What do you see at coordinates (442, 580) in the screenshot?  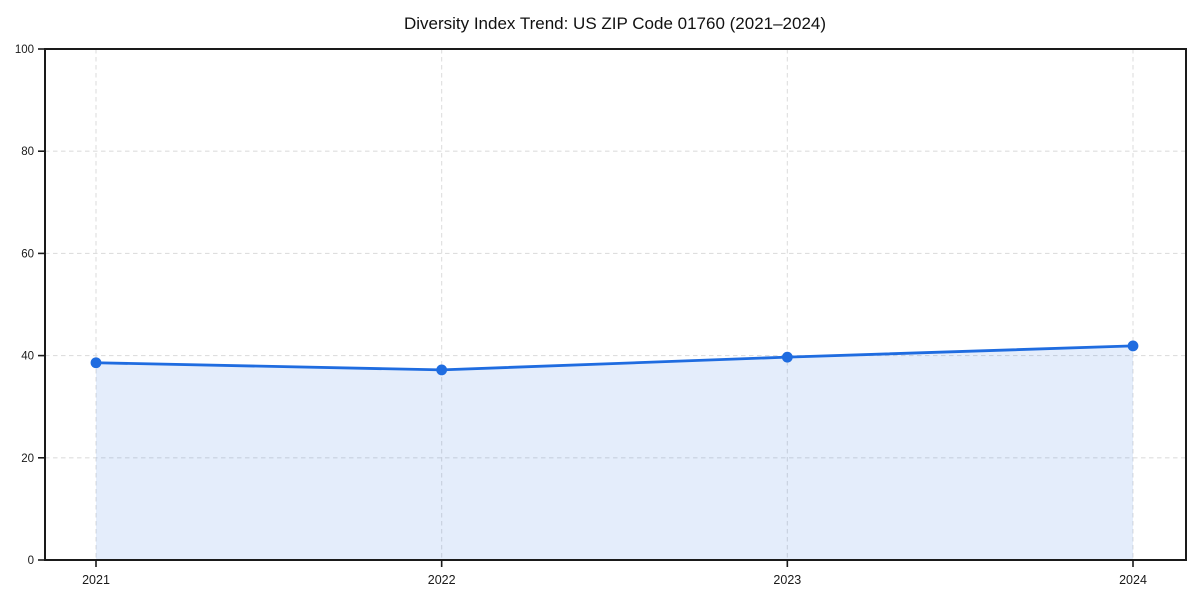 I see `x-axis-tick-label: 2022` at bounding box center [442, 580].